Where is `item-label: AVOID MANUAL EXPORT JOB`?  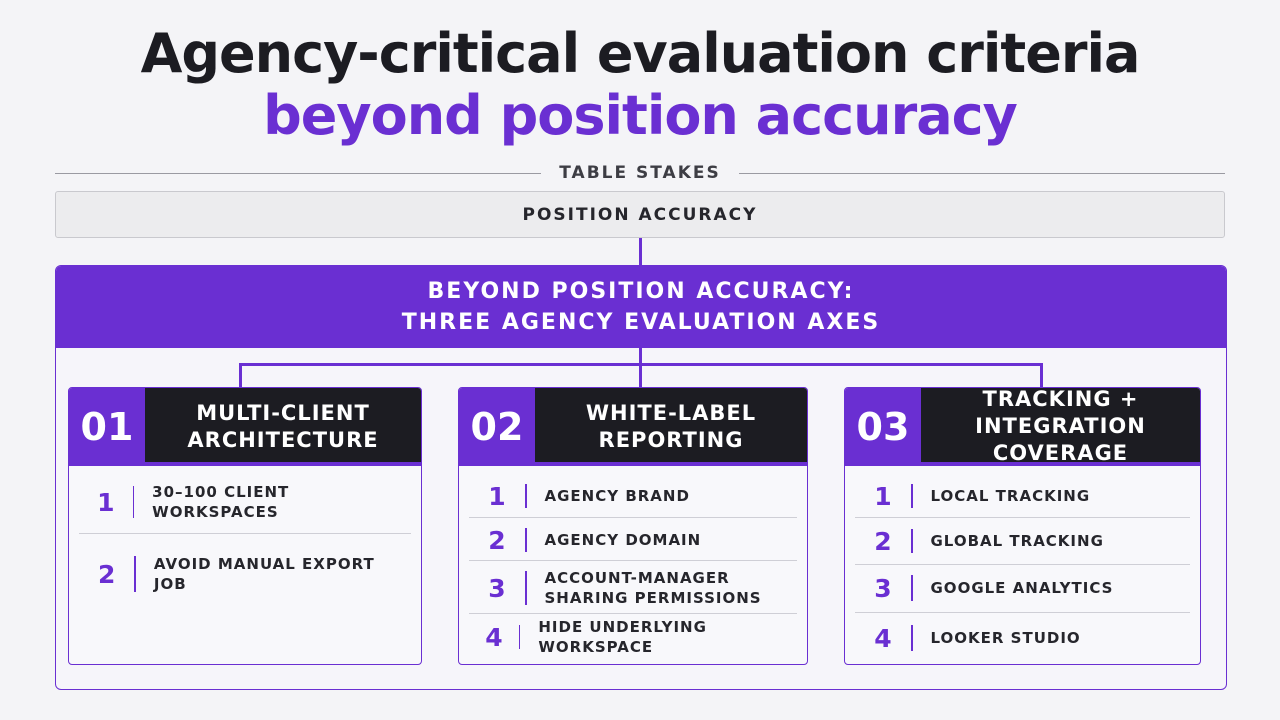
item-label: AVOID MANUAL EXPORT JOB is located at coordinates (264, 574).